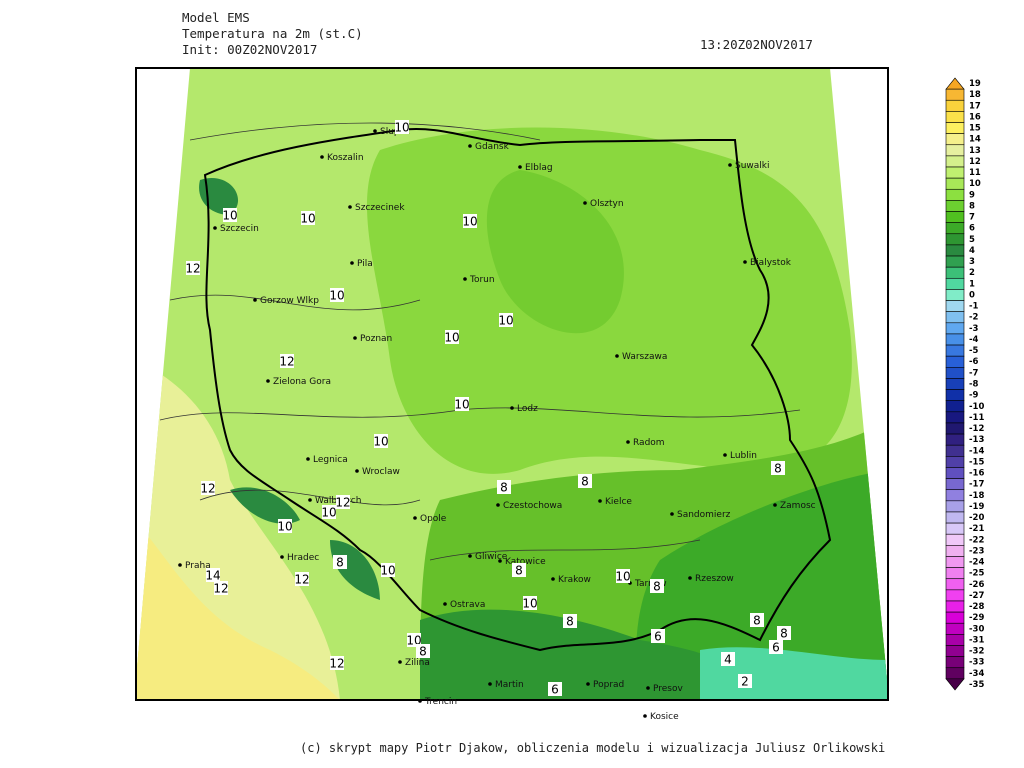 The height and width of the screenshot is (768, 1024). What do you see at coordinates (976, 496) in the screenshot?
I see `colorbar-label: -18` at bounding box center [976, 496].